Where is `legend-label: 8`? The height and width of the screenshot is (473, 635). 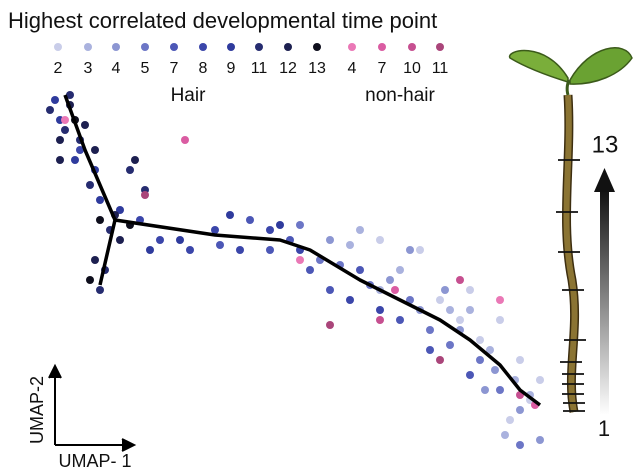
legend-label: 8 is located at coordinates (203, 68).